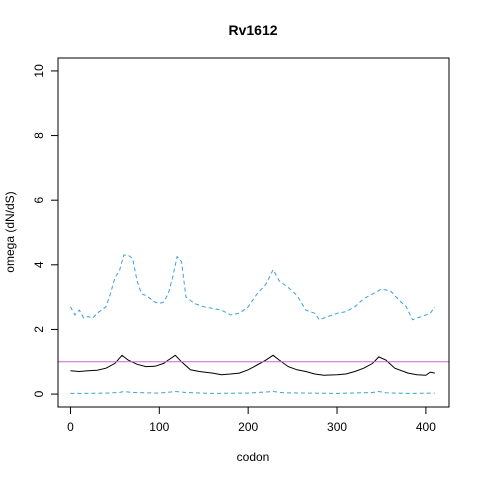  What do you see at coordinates (70, 427) in the screenshot?
I see `x-tick-label: 0` at bounding box center [70, 427].